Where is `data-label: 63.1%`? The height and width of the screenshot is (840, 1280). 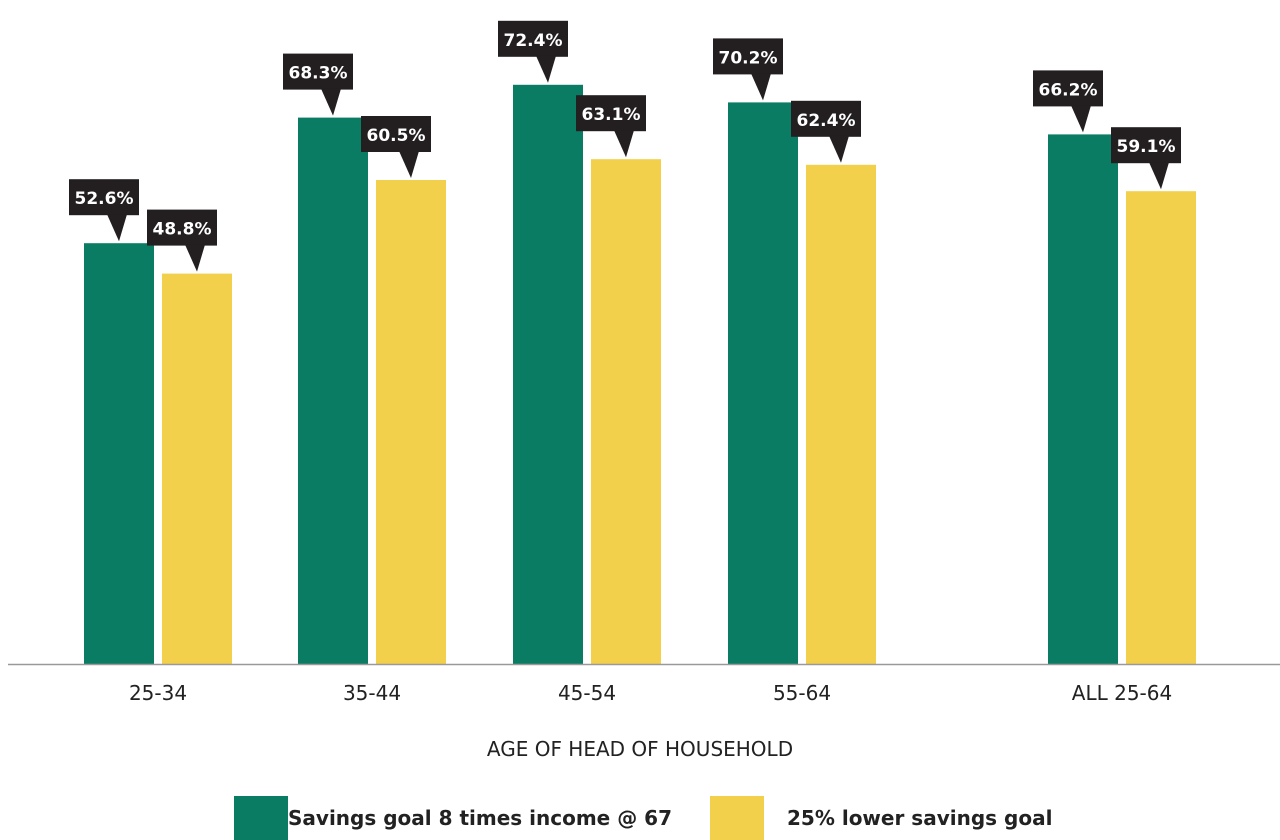 data-label: 63.1% is located at coordinates (611, 115).